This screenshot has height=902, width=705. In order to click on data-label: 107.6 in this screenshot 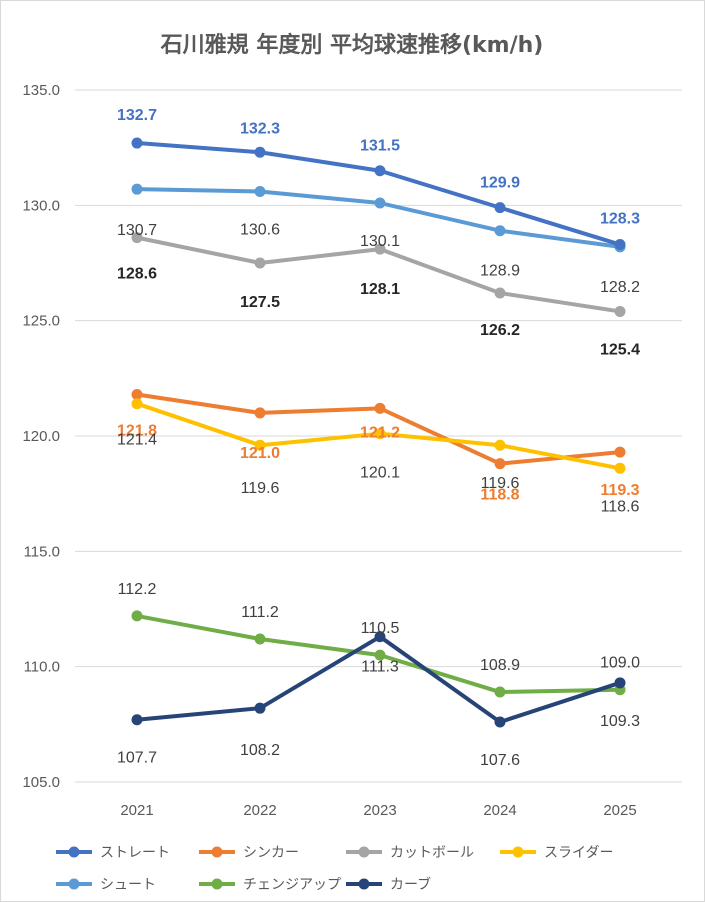, I will do `click(500, 760)`.